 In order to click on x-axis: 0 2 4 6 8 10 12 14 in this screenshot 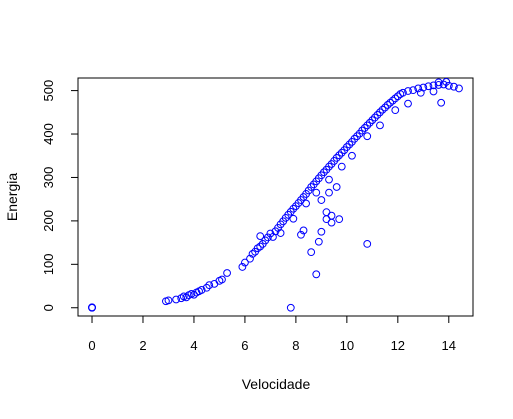, I will do `click(272, 334)`.